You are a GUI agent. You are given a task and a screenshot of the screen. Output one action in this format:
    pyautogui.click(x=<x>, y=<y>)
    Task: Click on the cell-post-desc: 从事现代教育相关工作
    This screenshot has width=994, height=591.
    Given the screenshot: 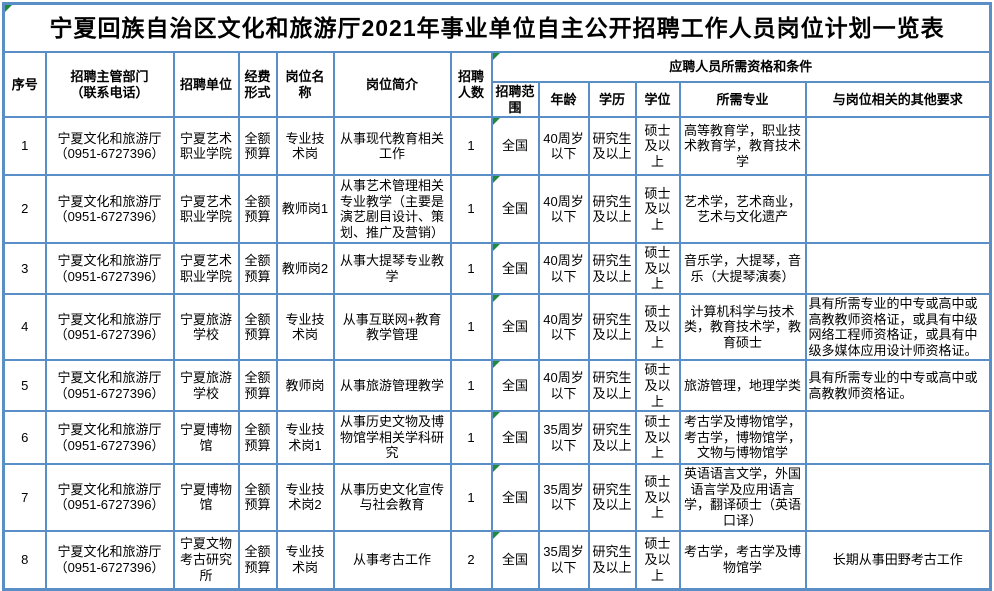 What is the action you would take?
    pyautogui.click(x=392, y=146)
    